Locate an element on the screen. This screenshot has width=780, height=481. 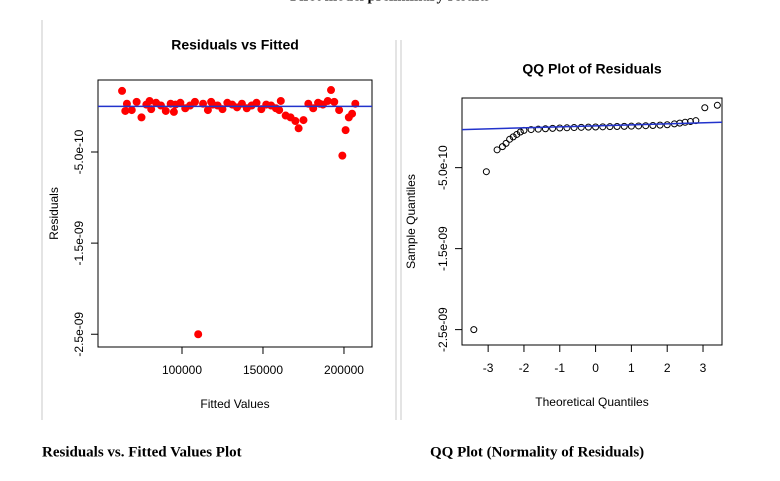
page-title: First model preliminary results is located at coordinates (390, 2).